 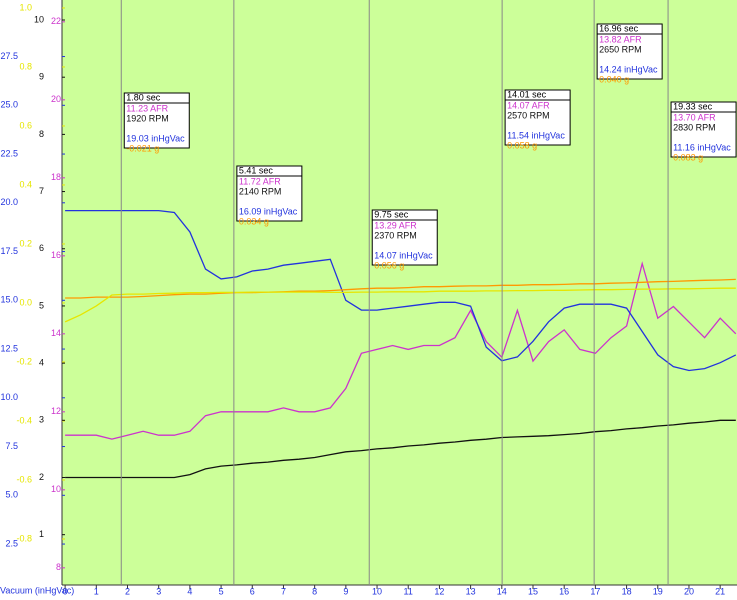 I want to click on y-axis-label: Vacuum (inHgVac), so click(x=37, y=590).